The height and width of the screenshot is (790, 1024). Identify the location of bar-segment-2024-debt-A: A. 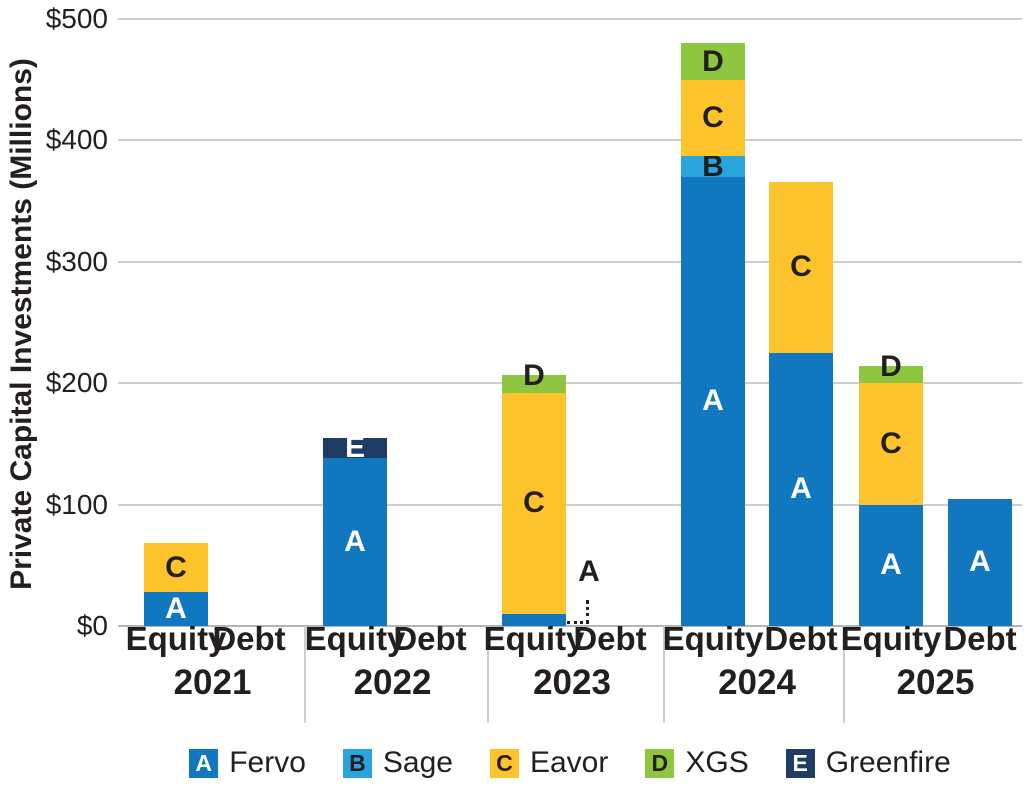
(801, 489).